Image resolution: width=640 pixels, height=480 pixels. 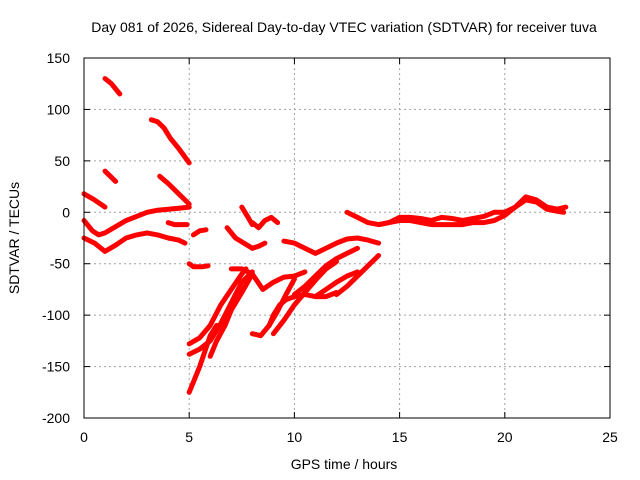 What do you see at coordinates (349, 437) in the screenshot?
I see `x-tick-labels: 0 5 10 15 20 25` at bounding box center [349, 437].